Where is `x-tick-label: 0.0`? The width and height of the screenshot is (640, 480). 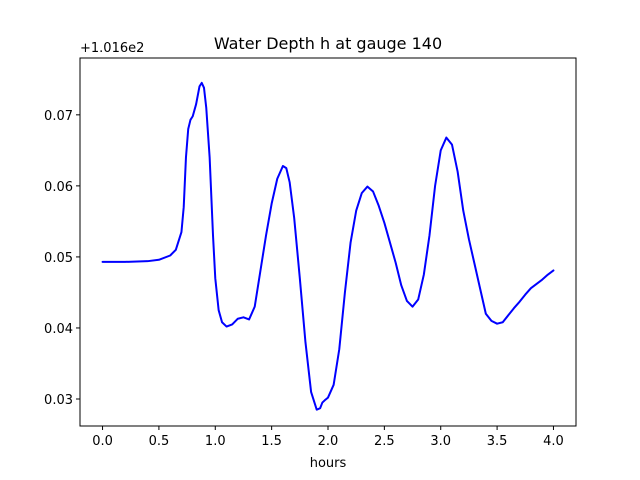 x-tick-label: 0.0 is located at coordinates (102, 441).